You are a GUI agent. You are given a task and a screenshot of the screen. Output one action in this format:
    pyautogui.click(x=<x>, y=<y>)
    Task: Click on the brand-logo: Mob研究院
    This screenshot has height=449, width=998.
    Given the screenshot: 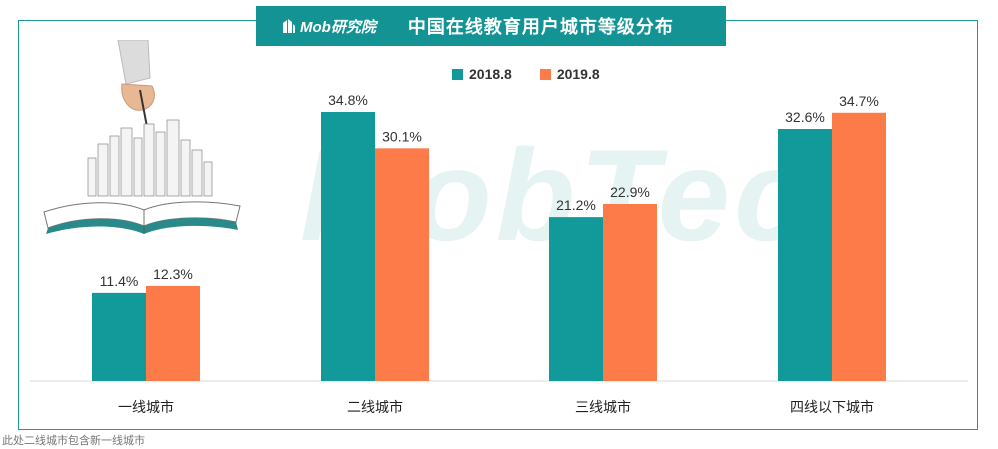 What is the action you would take?
    pyautogui.click(x=329, y=26)
    